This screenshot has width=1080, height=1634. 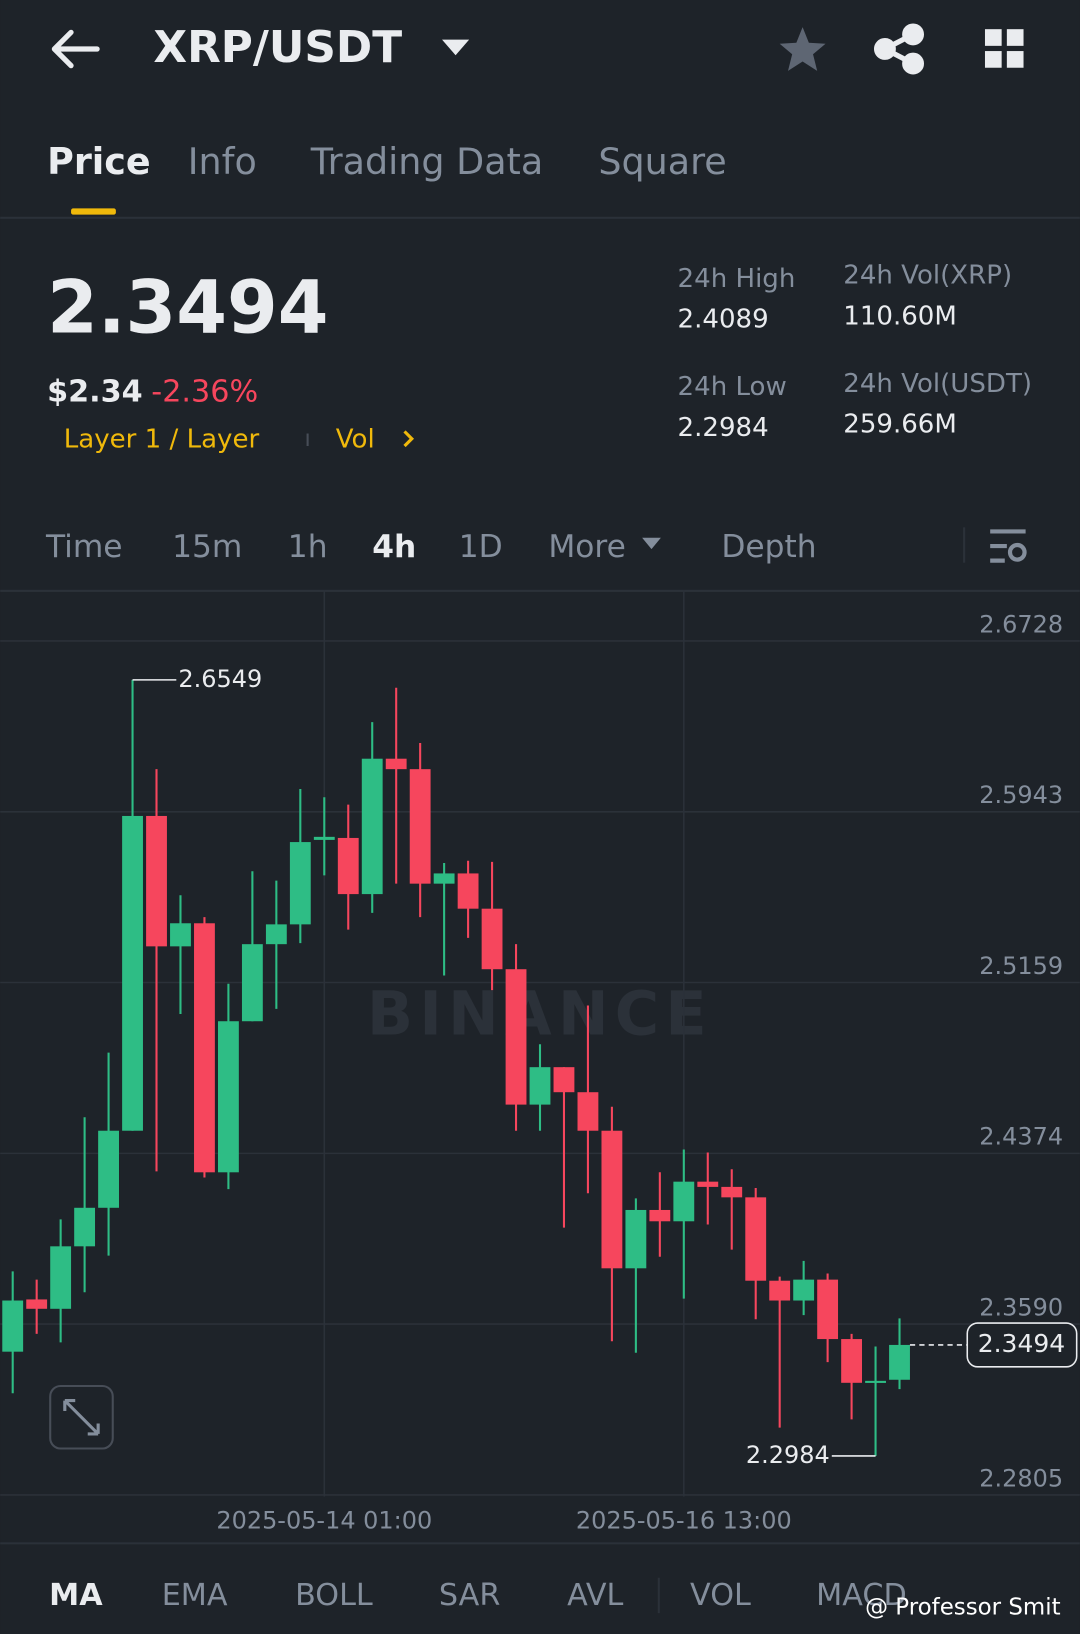 What do you see at coordinates (220, 679) in the screenshot?
I see `high-label: 2.6549` at bounding box center [220, 679].